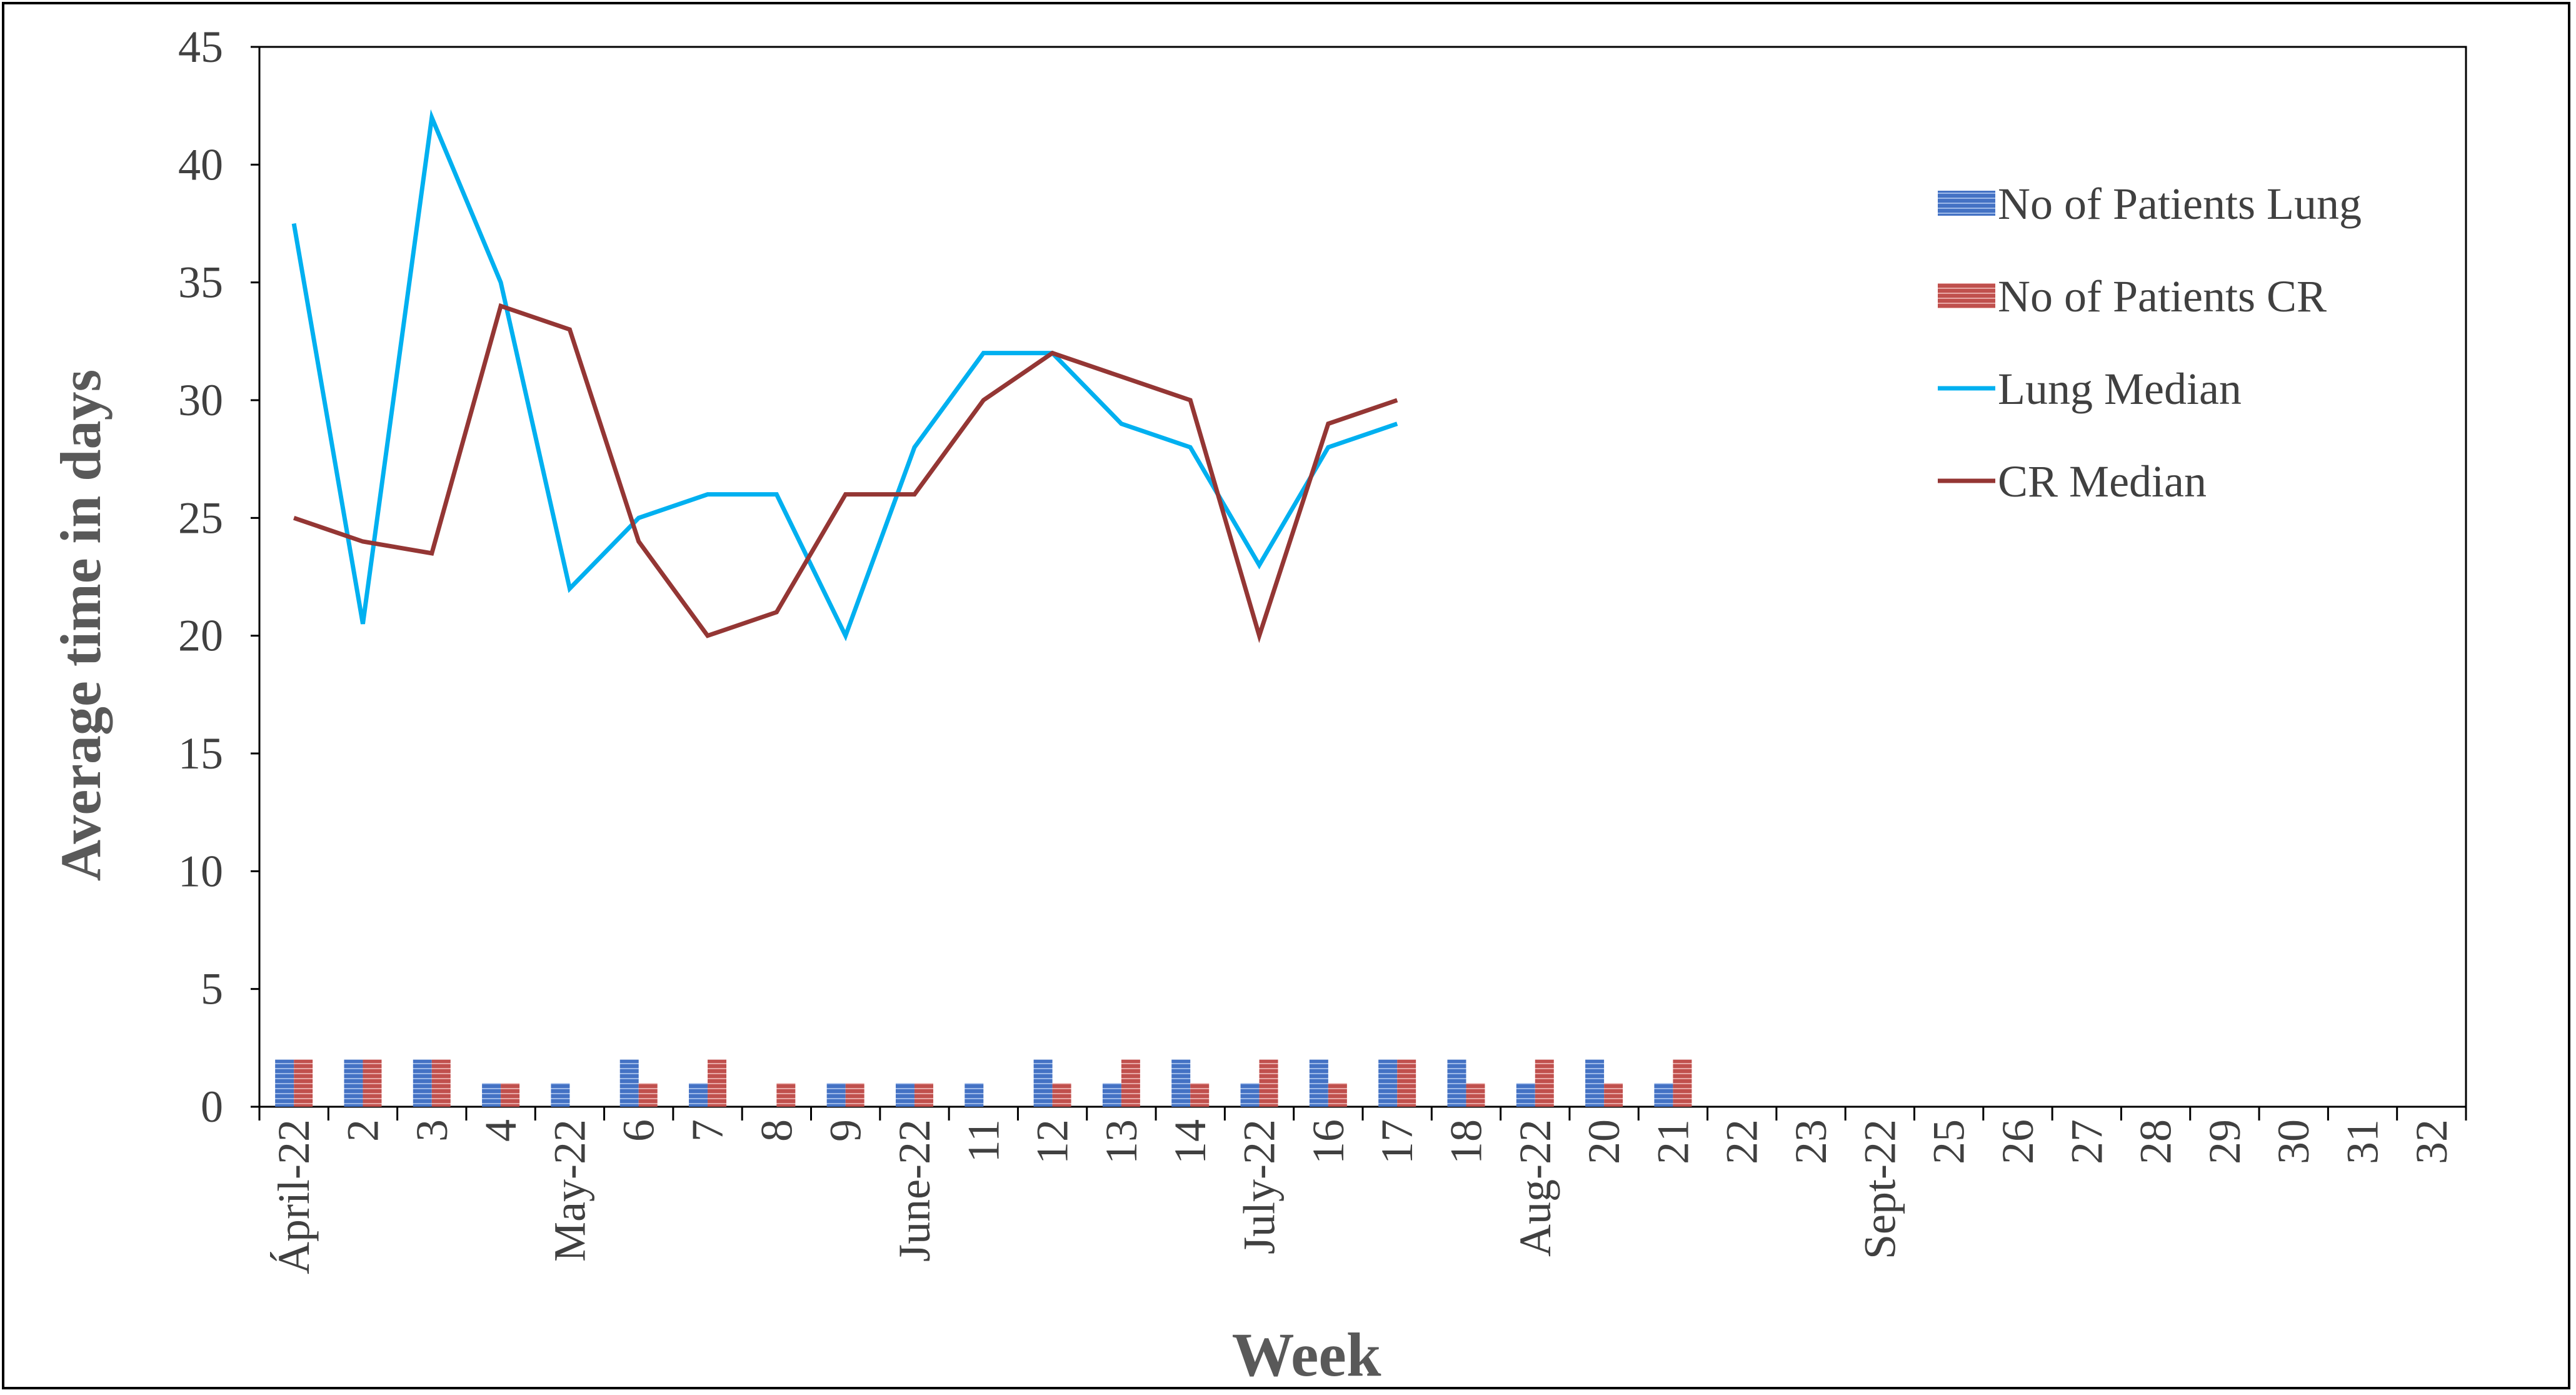 The height and width of the screenshot is (1395, 2576). I want to click on x-tick-label: 29, so click(2225, 1141).